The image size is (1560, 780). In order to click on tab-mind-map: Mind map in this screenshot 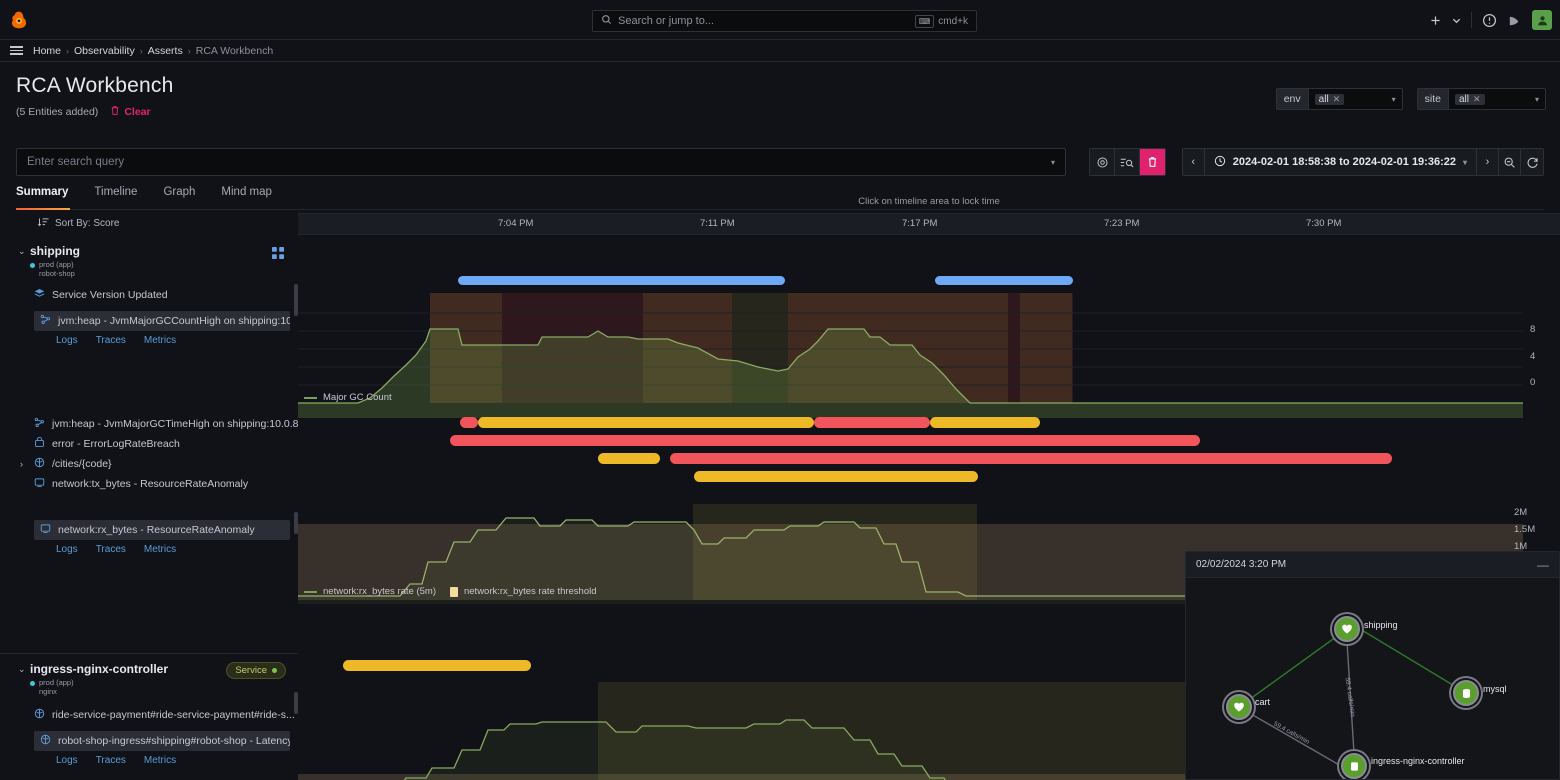, I will do `click(246, 192)`.